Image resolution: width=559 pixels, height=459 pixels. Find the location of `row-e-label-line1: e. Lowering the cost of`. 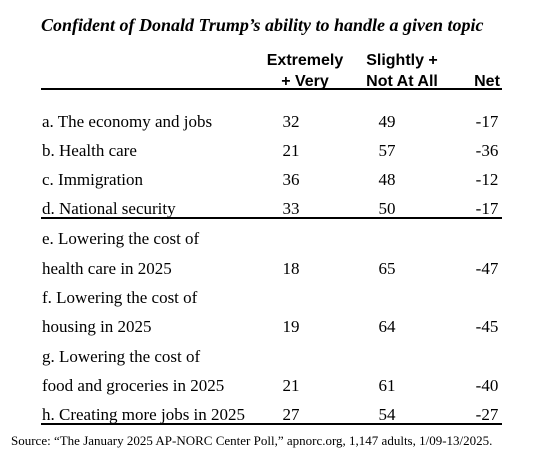

row-e-label-line1: e. Lowering the cost of is located at coordinates (121, 238).